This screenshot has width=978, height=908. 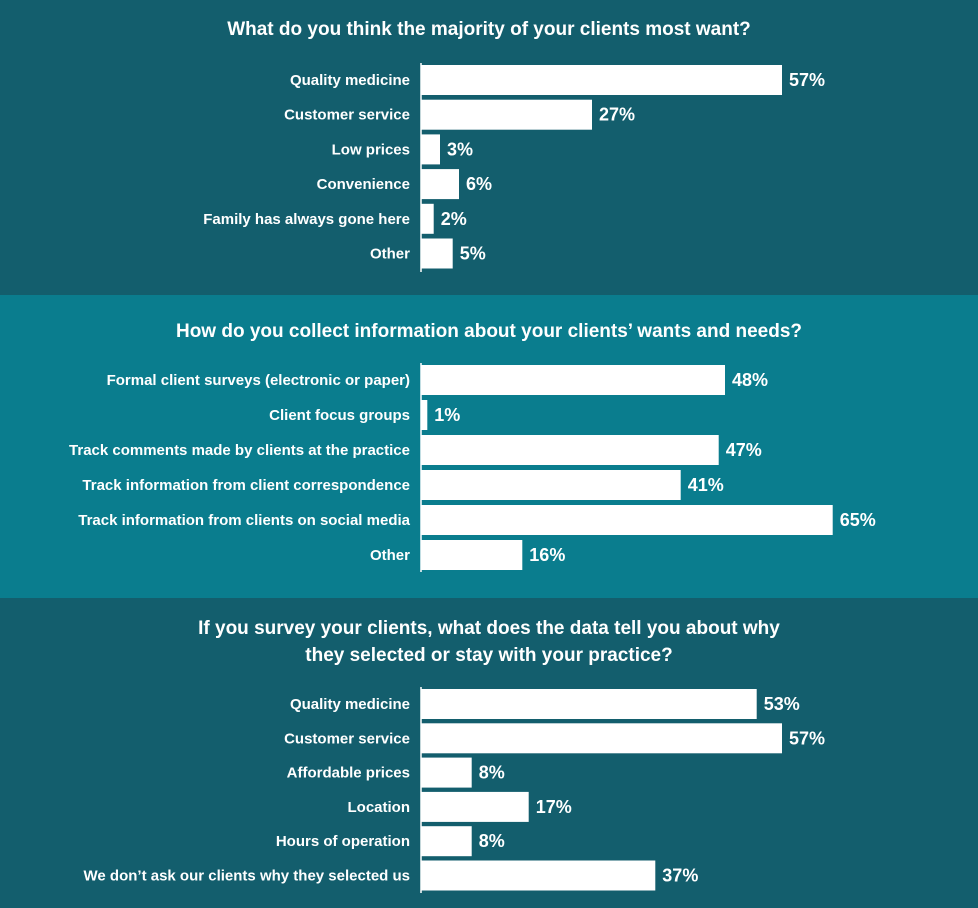 What do you see at coordinates (680, 876) in the screenshot?
I see `value-label: 37%` at bounding box center [680, 876].